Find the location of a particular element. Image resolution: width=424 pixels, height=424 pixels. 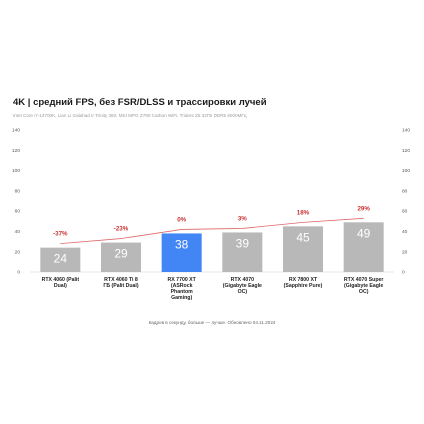

bar-value-label: 38 is located at coordinates (182, 244).